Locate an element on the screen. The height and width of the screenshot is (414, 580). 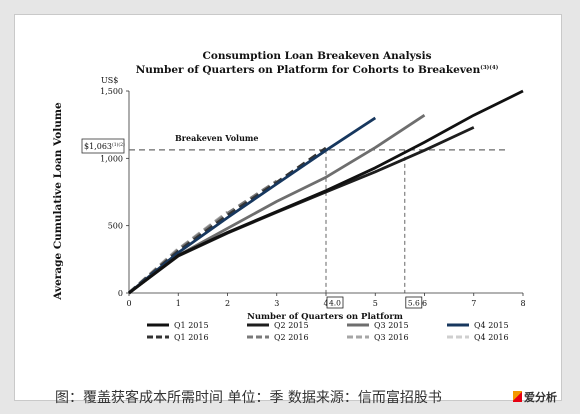
y-axis-label: Average Cumulative Loan Volume is located at coordinates (58, 201).